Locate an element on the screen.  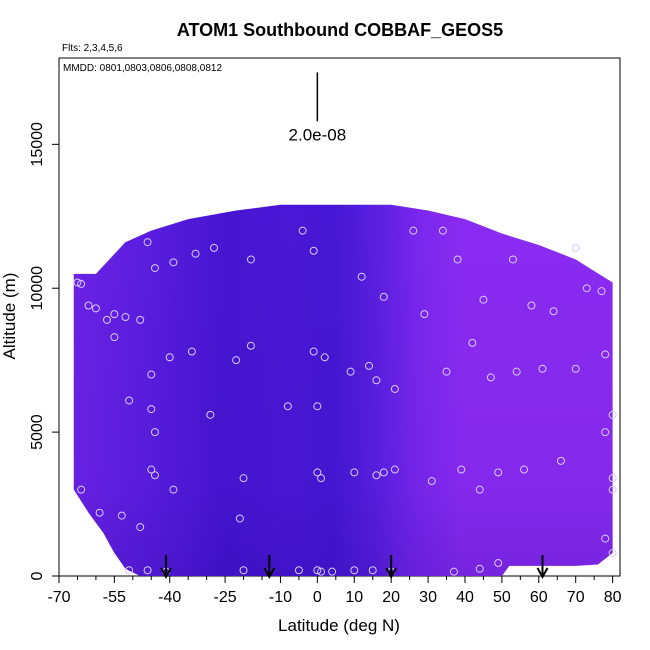
y-tick-label: 0 is located at coordinates (37, 575).